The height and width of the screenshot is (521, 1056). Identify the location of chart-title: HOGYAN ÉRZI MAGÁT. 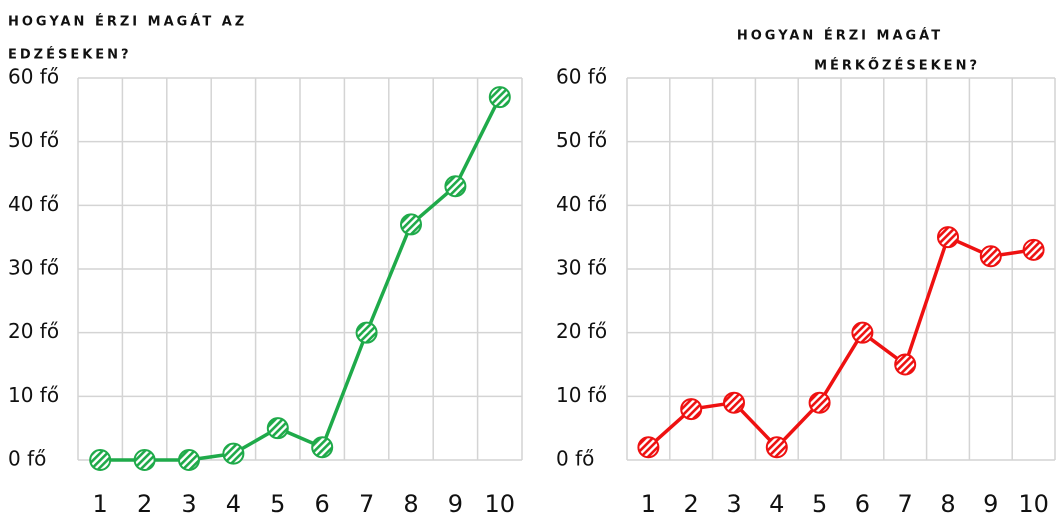
(840, 36).